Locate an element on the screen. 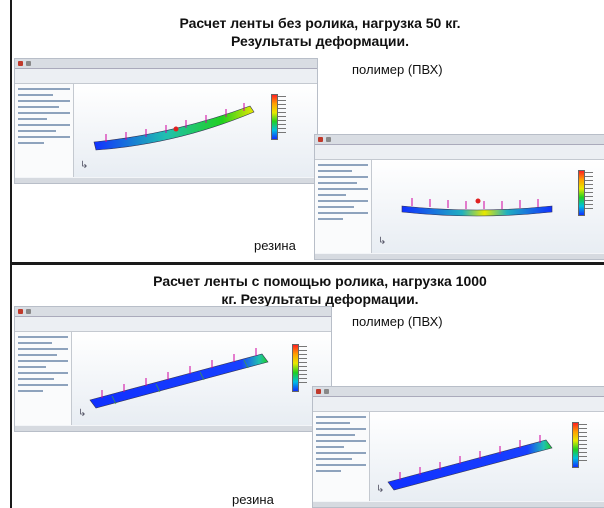 The width and height of the screenshot is (604, 508). screenshot-polymer-no-roller: ↳ is located at coordinates (166, 121).